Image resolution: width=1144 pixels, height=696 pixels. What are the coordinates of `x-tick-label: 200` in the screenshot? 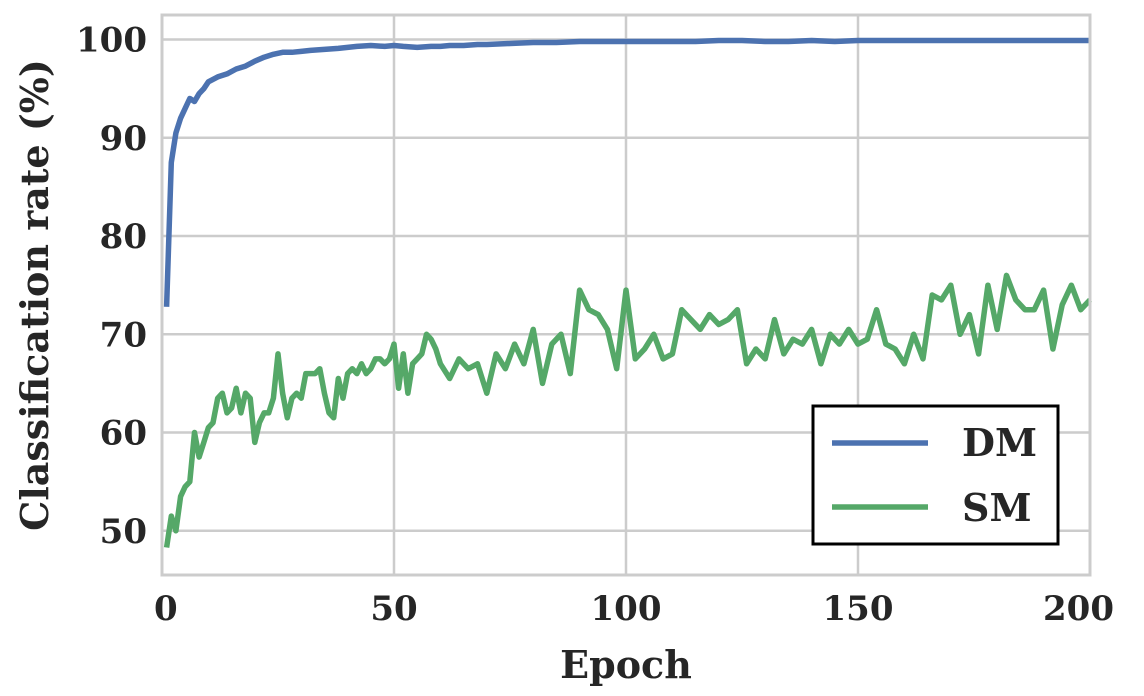 It's located at (1078, 609).